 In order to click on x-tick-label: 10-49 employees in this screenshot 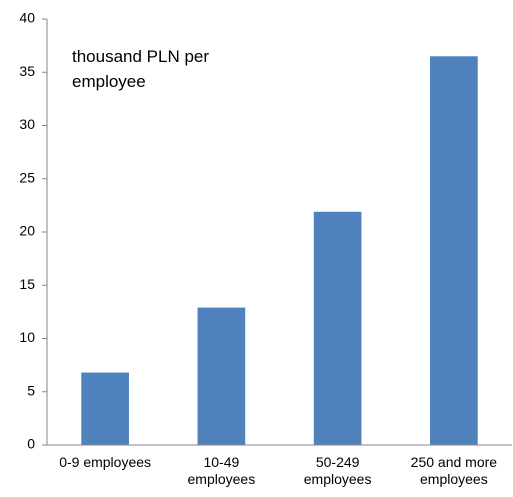, I will do `click(221, 470)`.